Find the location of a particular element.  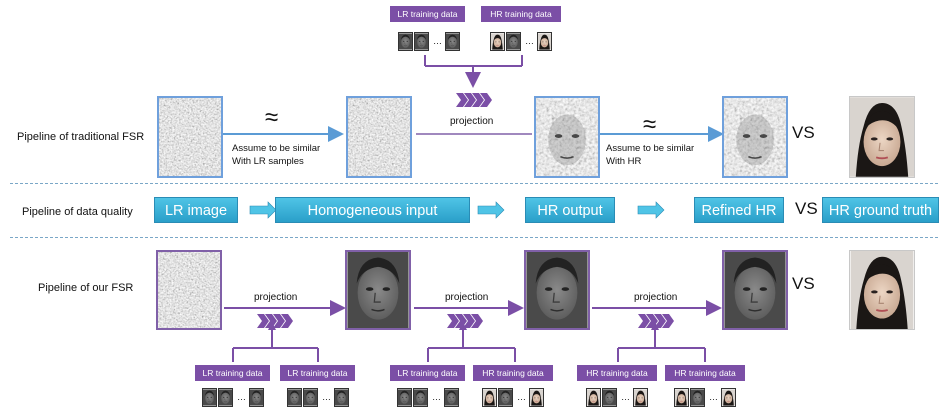

note-similar-hr: Assume to be similar With HR is located at coordinates (650, 155).